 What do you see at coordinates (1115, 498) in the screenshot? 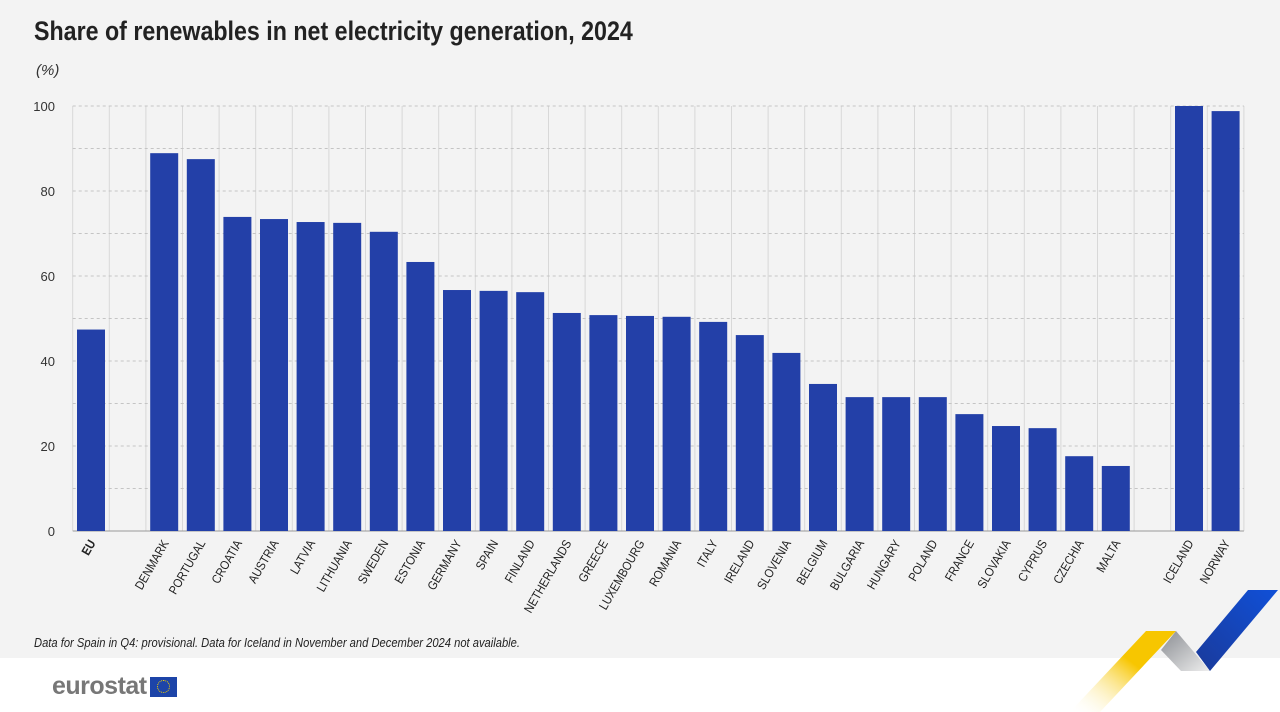
I see `bar-malta` at bounding box center [1115, 498].